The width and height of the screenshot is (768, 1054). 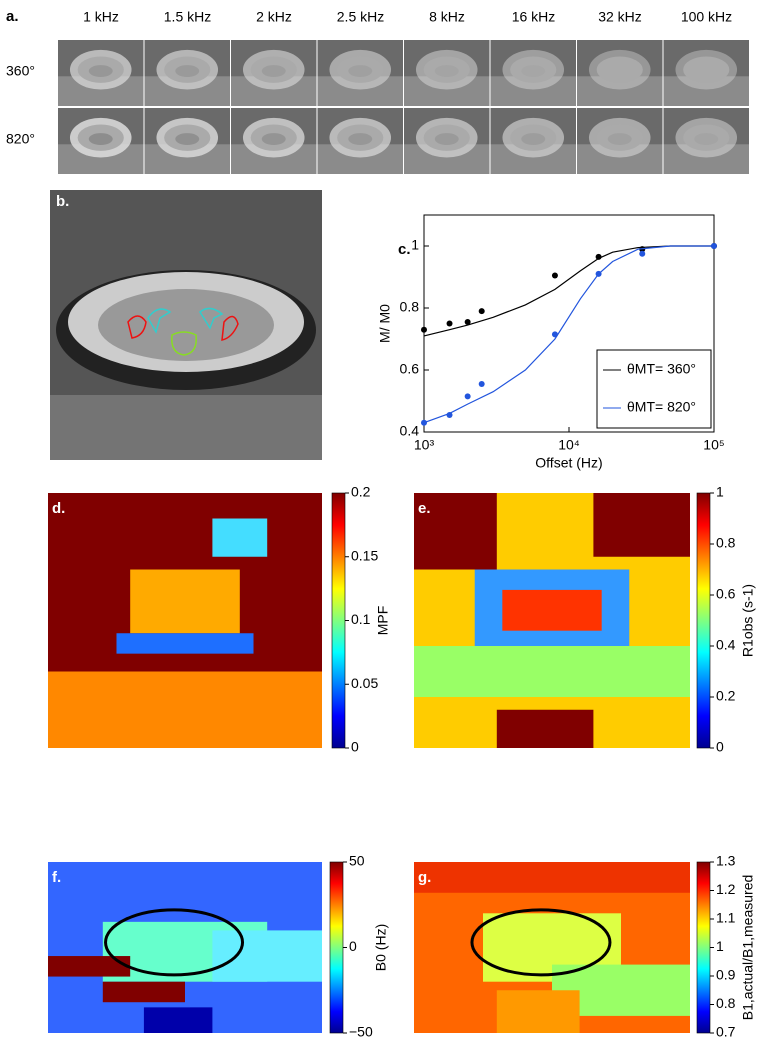 I want to click on panel-label: b., so click(x=62, y=201).